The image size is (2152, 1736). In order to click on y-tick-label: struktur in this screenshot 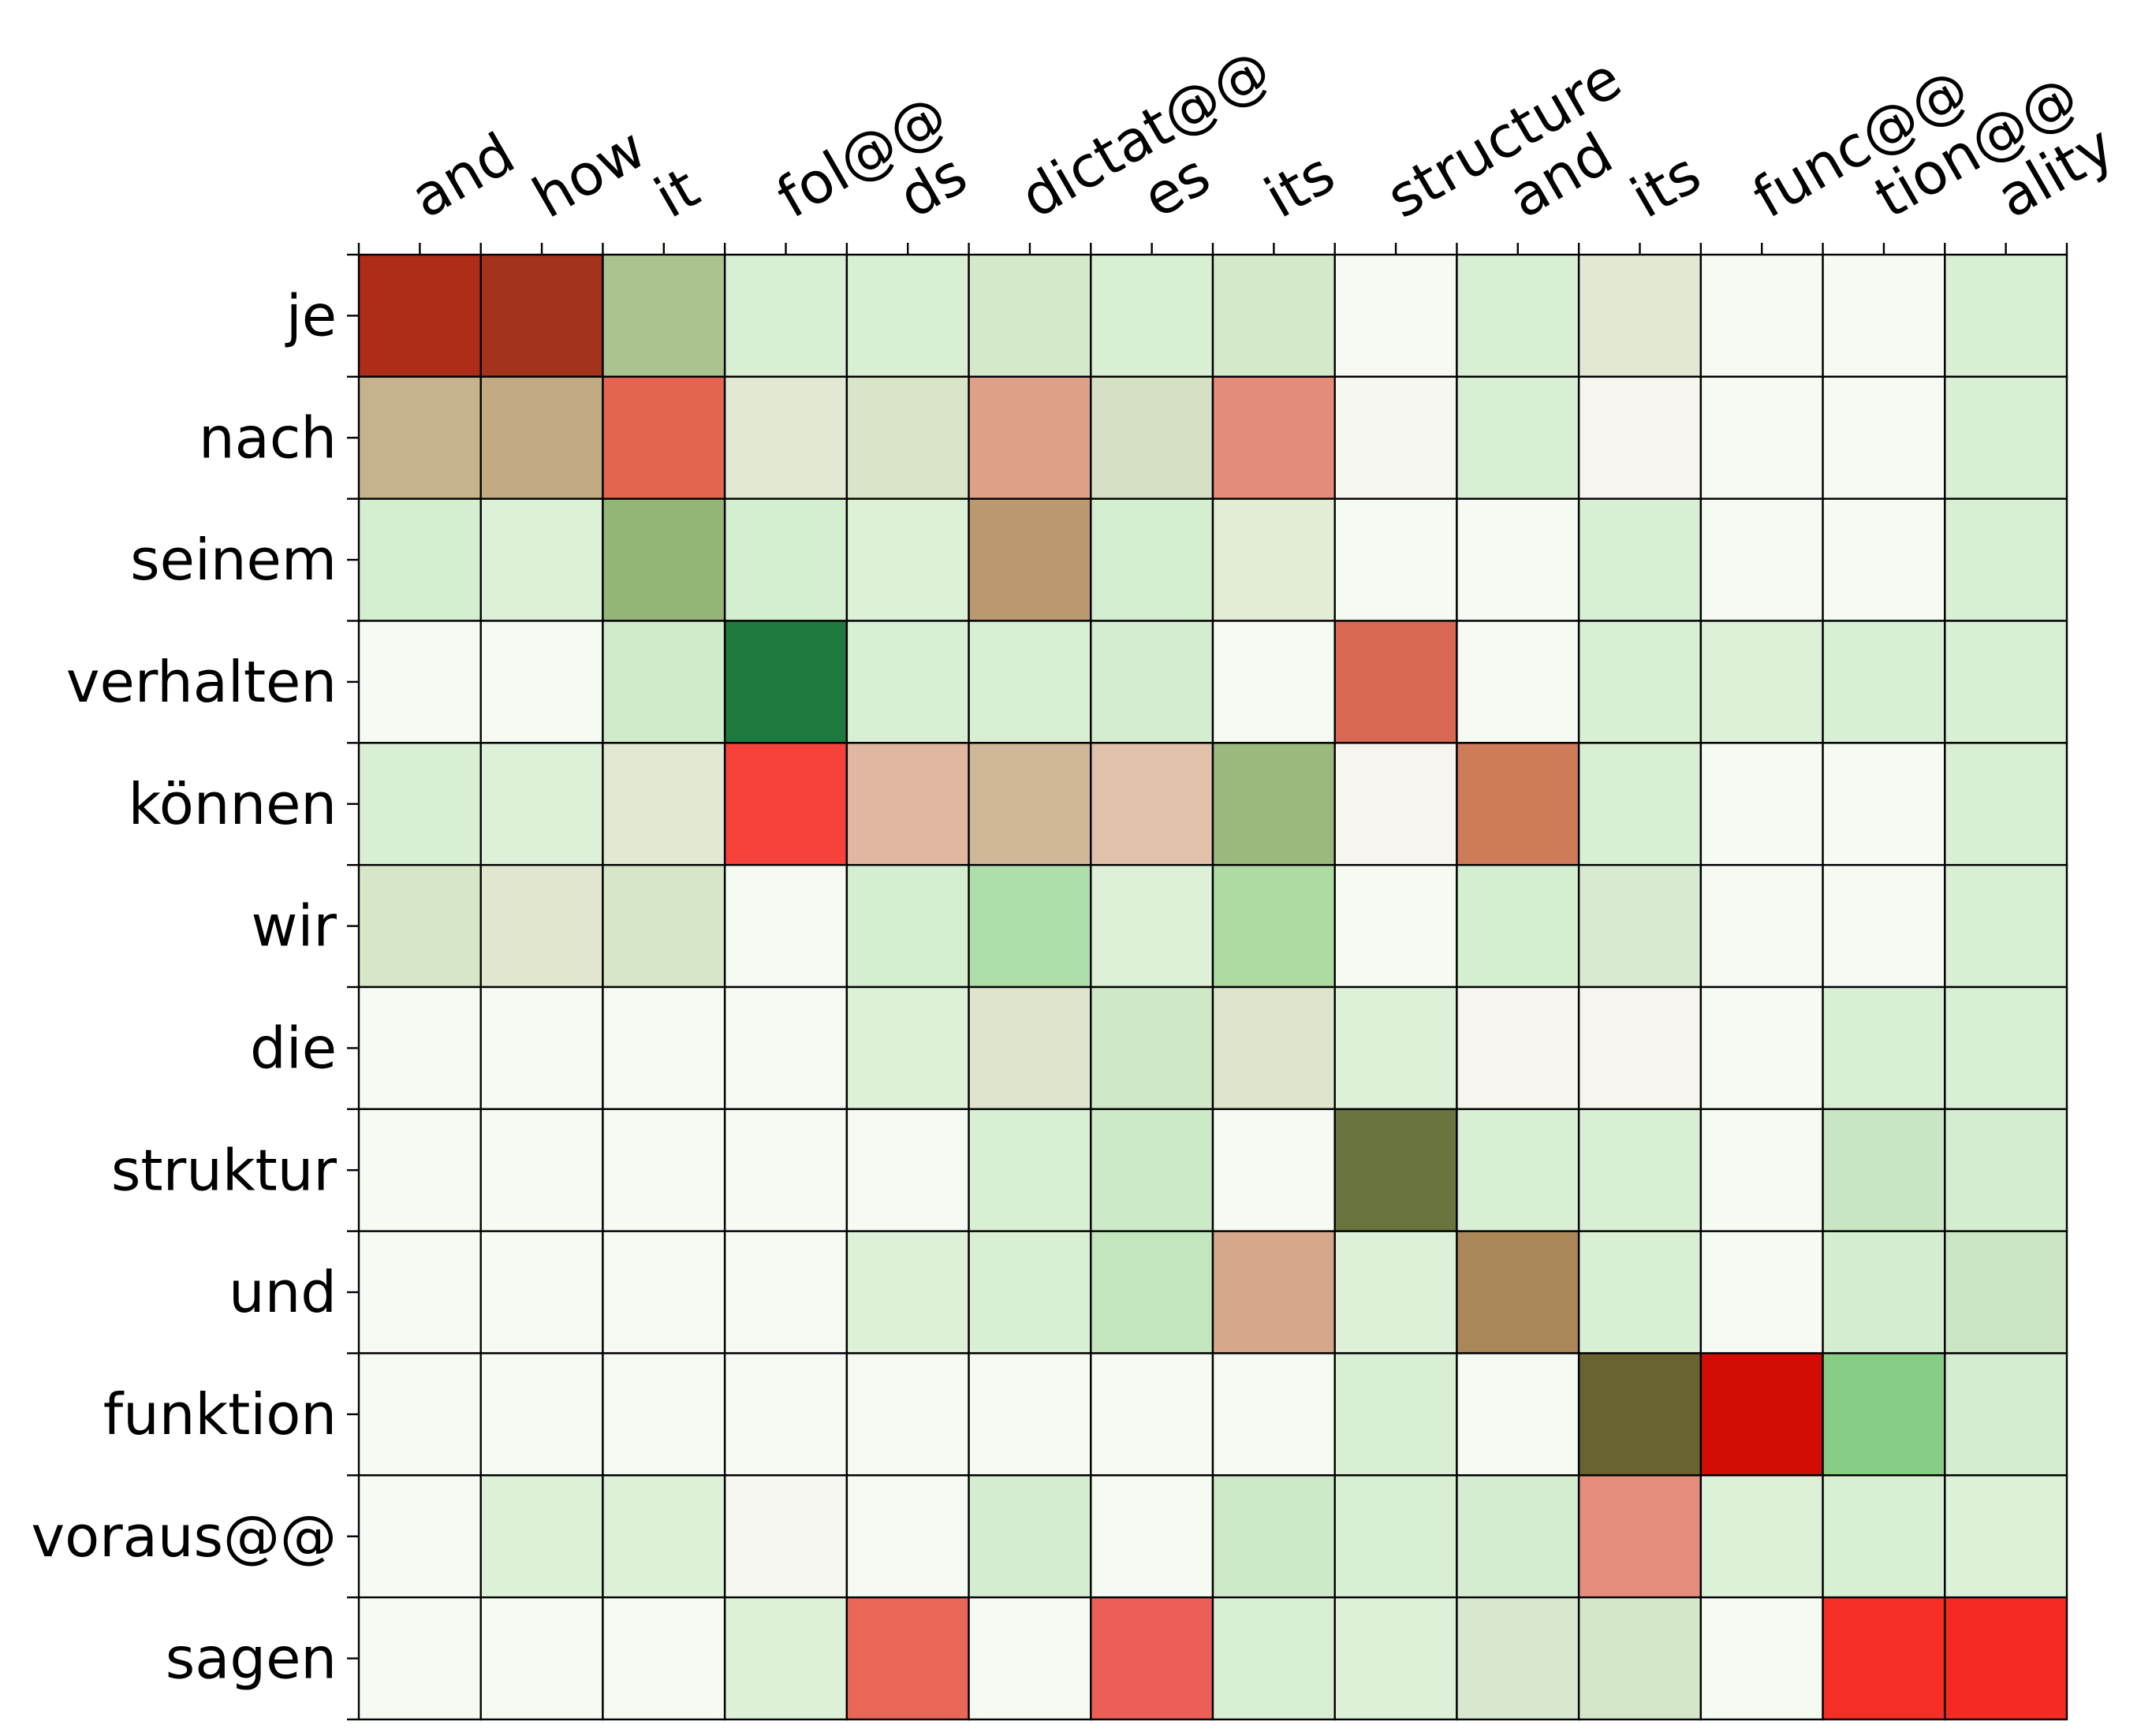, I will do `click(224, 1170)`.